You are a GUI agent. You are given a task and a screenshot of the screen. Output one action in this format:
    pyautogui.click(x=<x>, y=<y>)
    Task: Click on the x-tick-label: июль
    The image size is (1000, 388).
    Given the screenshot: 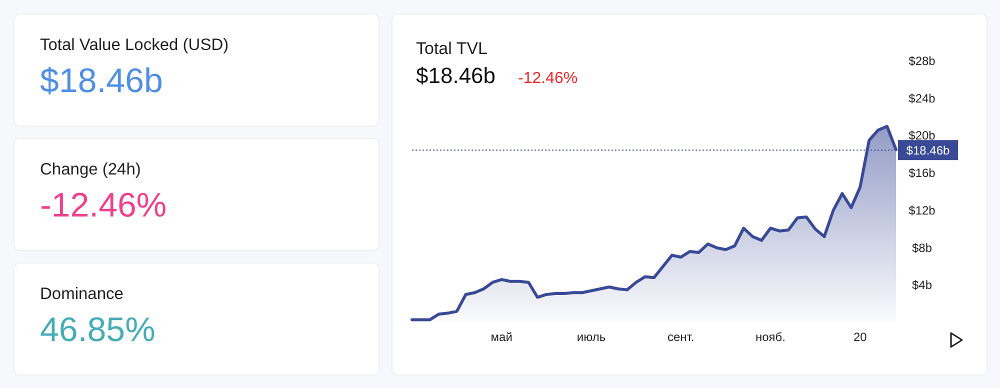 What is the action you would take?
    pyautogui.click(x=591, y=337)
    